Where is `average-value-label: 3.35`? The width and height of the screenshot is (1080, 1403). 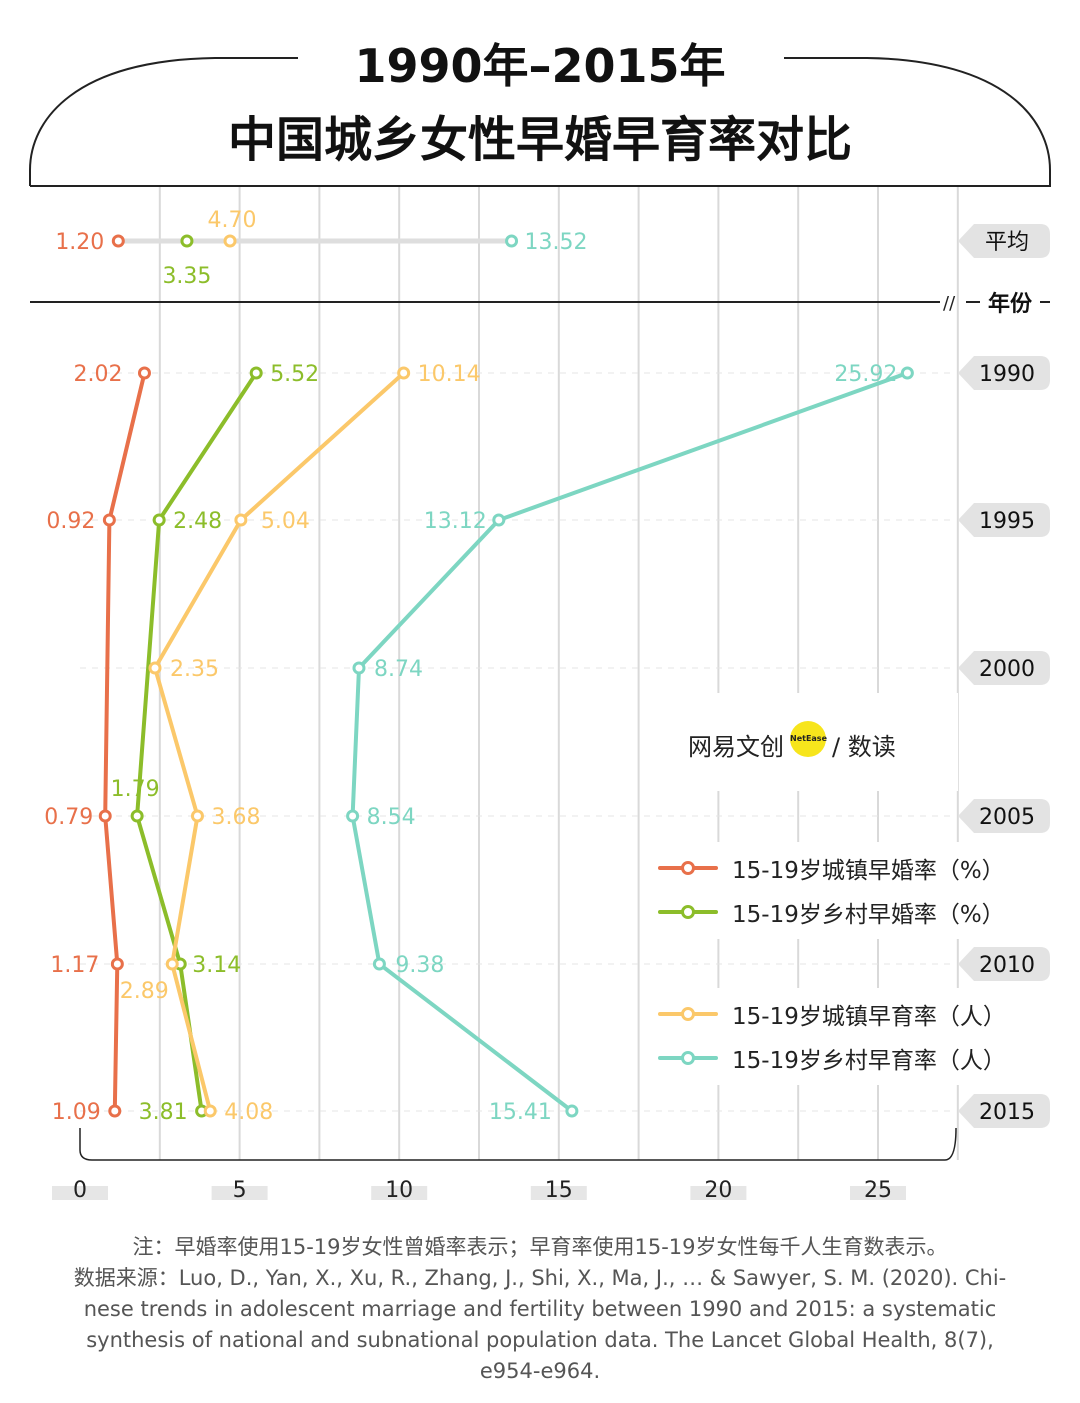
average-value-label: 3.35 is located at coordinates (186, 276).